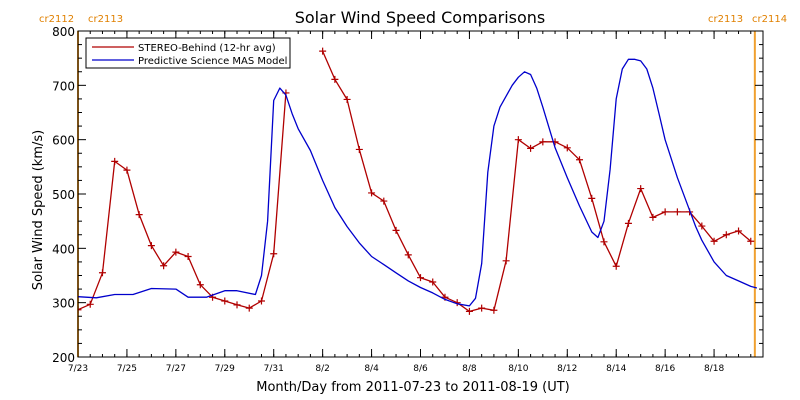 Image resolution: width=800 pixels, height=400 pixels. I want to click on x-tick-label-8: 8/8, so click(469, 369).